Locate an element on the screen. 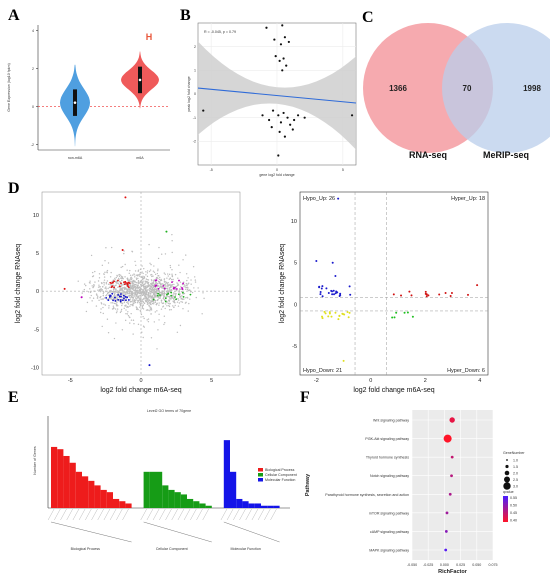 The height and width of the screenshot is (577, 550). dr-quadrant-label-hypo-up: Hypo_Up: 26 is located at coordinates (319, 199).